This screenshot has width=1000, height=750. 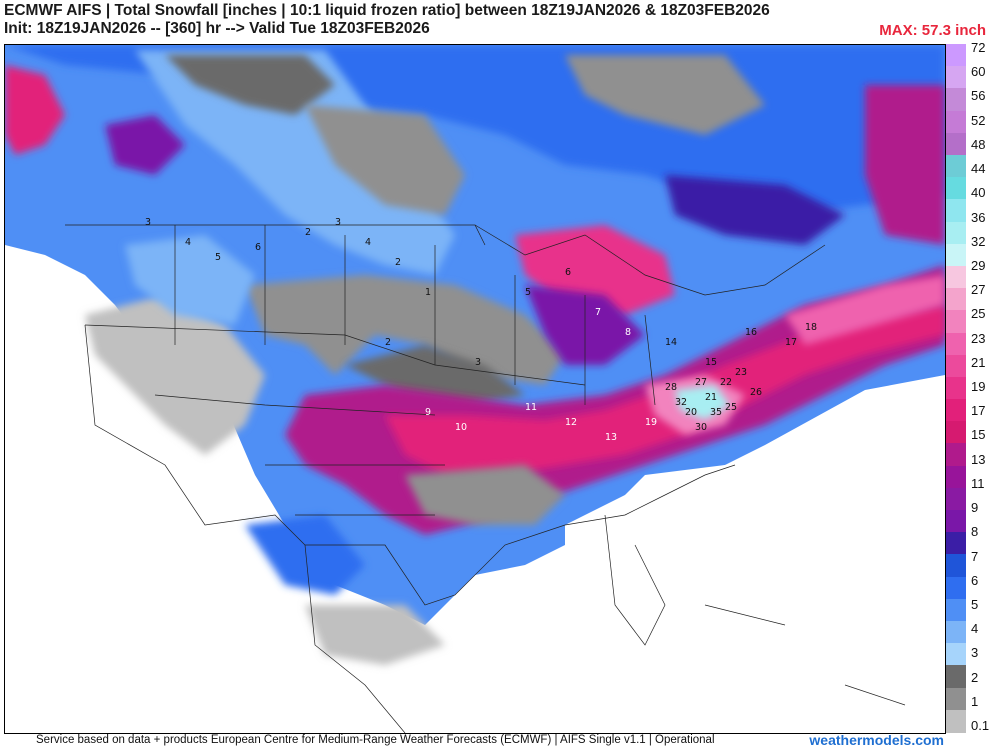 I want to click on color-scale-level: 7, so click(x=975, y=556).